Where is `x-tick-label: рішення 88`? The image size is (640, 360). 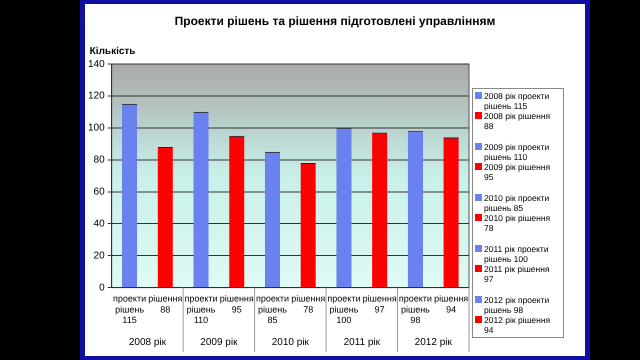 x-tick-label: рішення 88 is located at coordinates (165, 303).